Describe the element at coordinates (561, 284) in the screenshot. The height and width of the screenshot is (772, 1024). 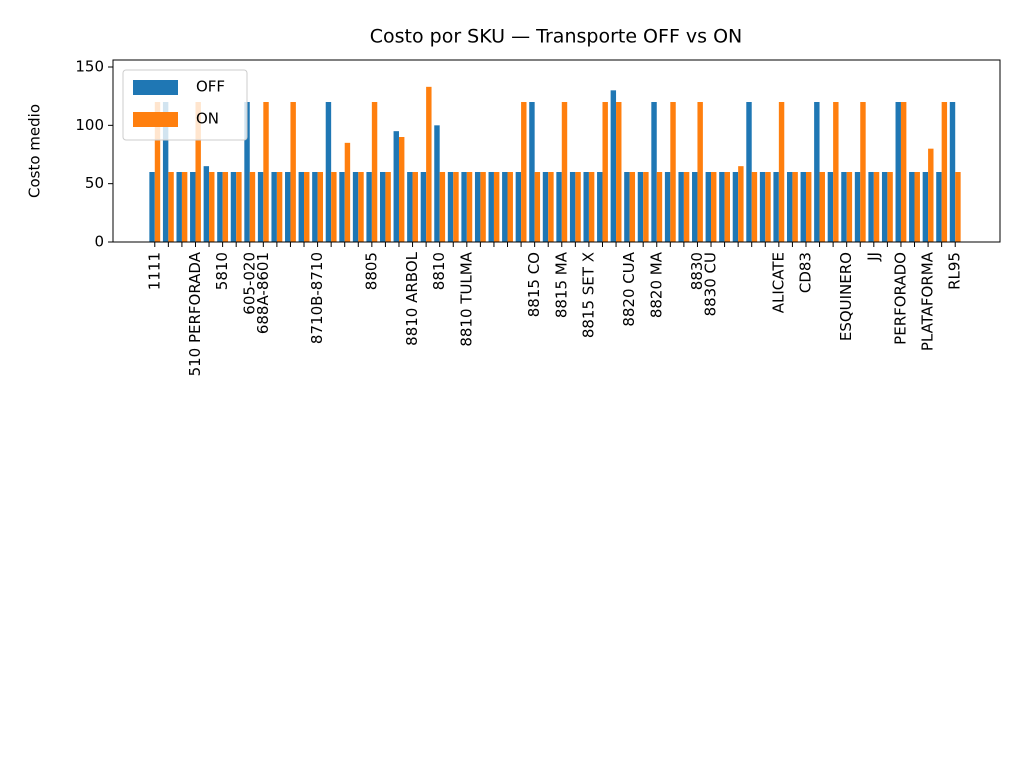
I see `x-tick-label: 8815 MA` at that location.